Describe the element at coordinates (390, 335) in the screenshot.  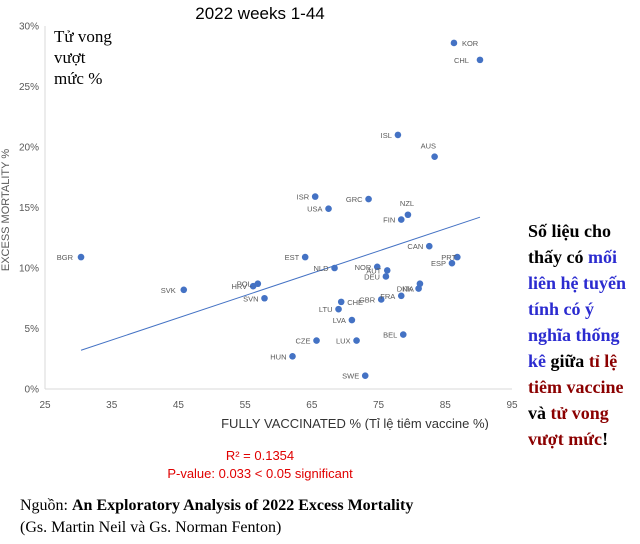
I see `point-label-bel: BEL` at that location.